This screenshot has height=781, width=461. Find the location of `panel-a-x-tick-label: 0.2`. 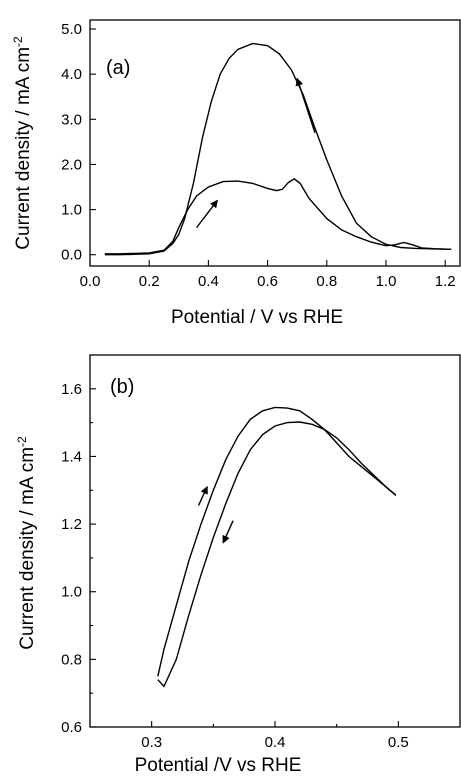

panel-a-x-tick-label: 0.2 is located at coordinates (149, 281).